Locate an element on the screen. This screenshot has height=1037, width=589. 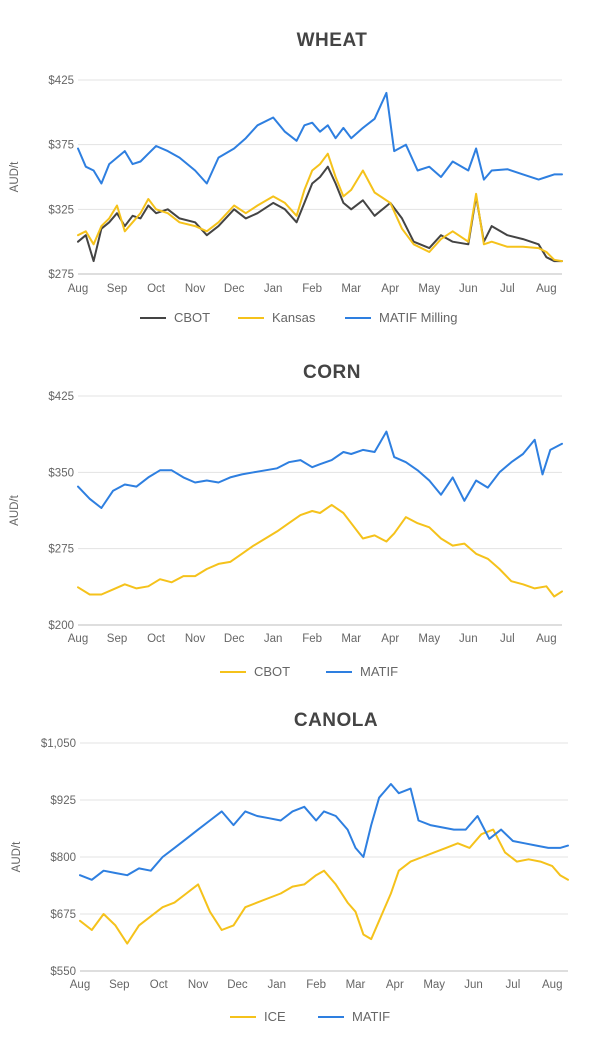
canola-x-tick-label: Oct is located at coordinates (159, 985).